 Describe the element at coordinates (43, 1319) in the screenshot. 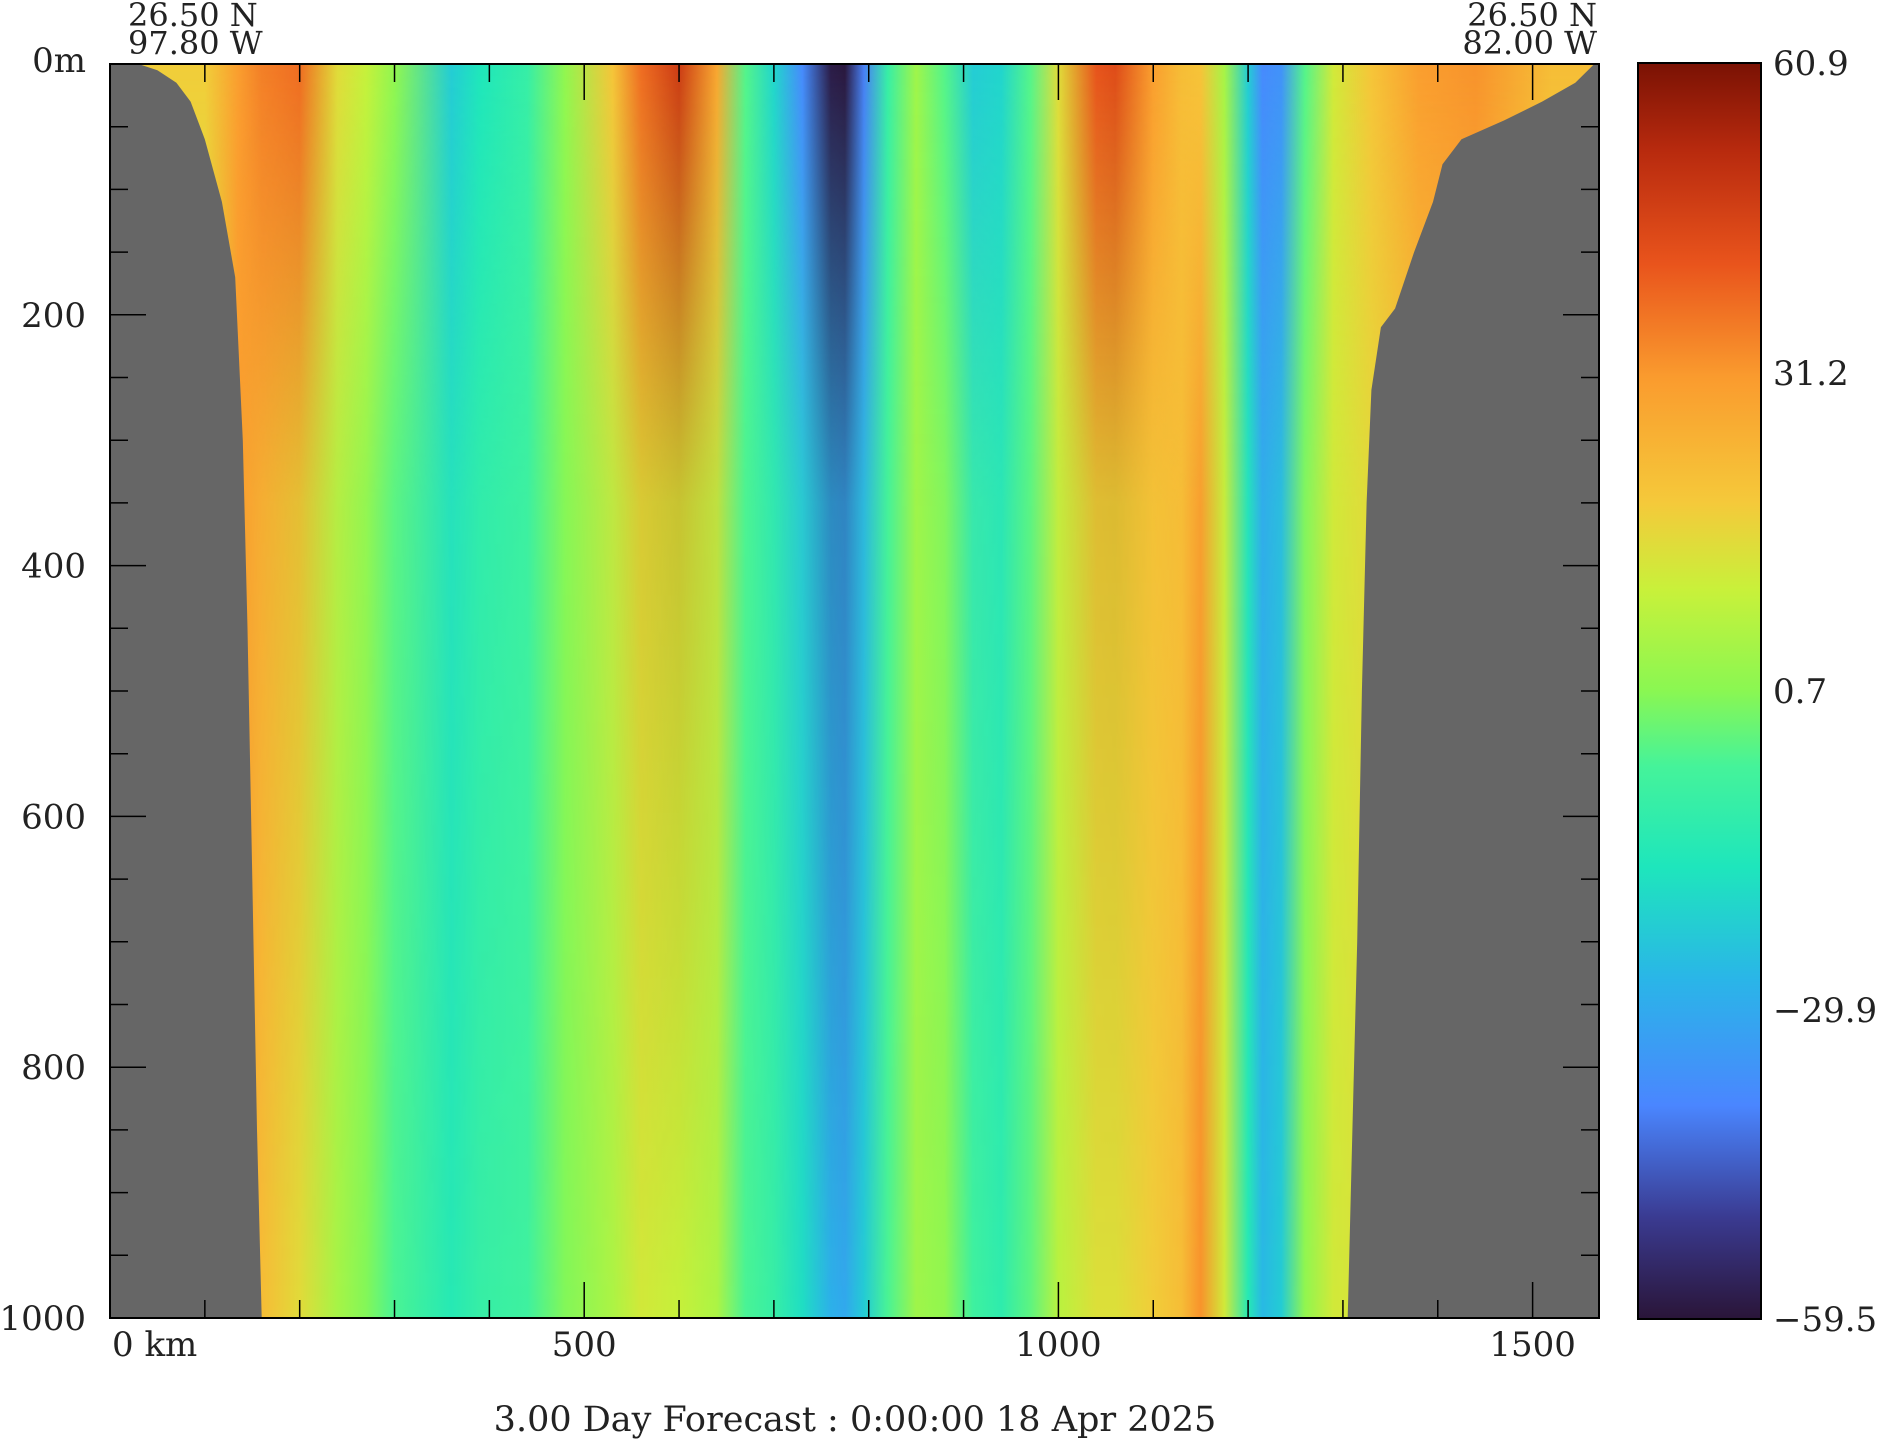

I see `y-tick-label: 1000` at that location.